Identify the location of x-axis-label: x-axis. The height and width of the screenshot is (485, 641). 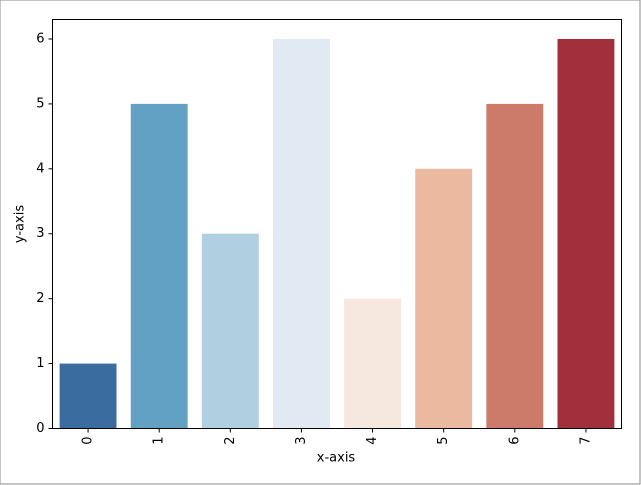
(336, 458).